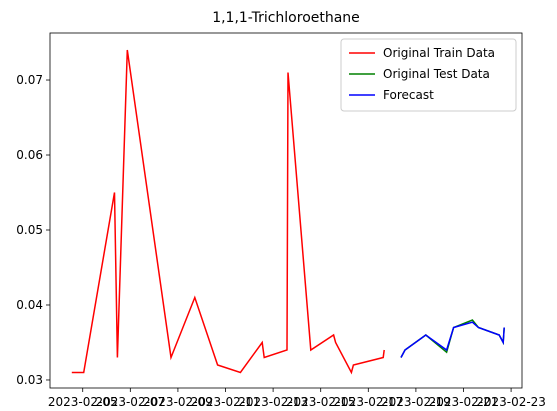 The width and height of the screenshot is (557, 411). Describe the element at coordinates (226, 402) in the screenshot. I see `x-tick-label: 2023-02-11` at that location.